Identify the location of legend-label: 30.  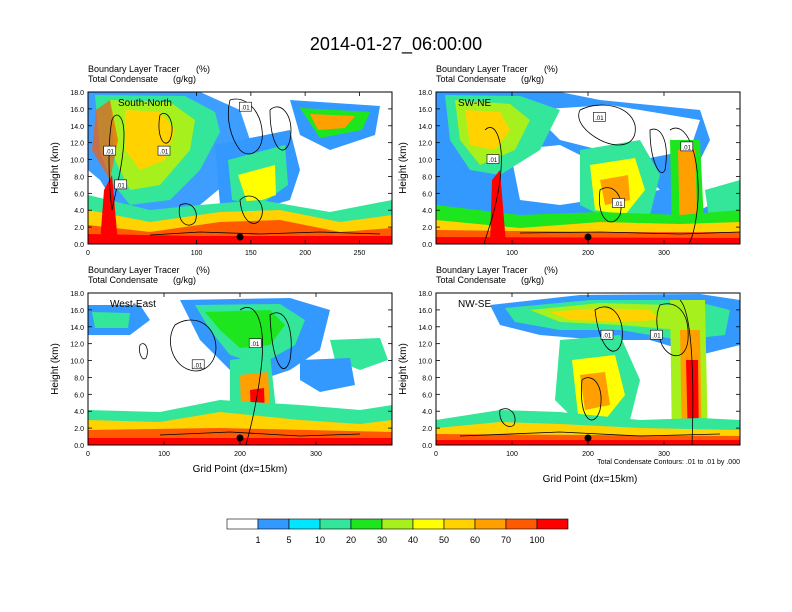
(382, 540).